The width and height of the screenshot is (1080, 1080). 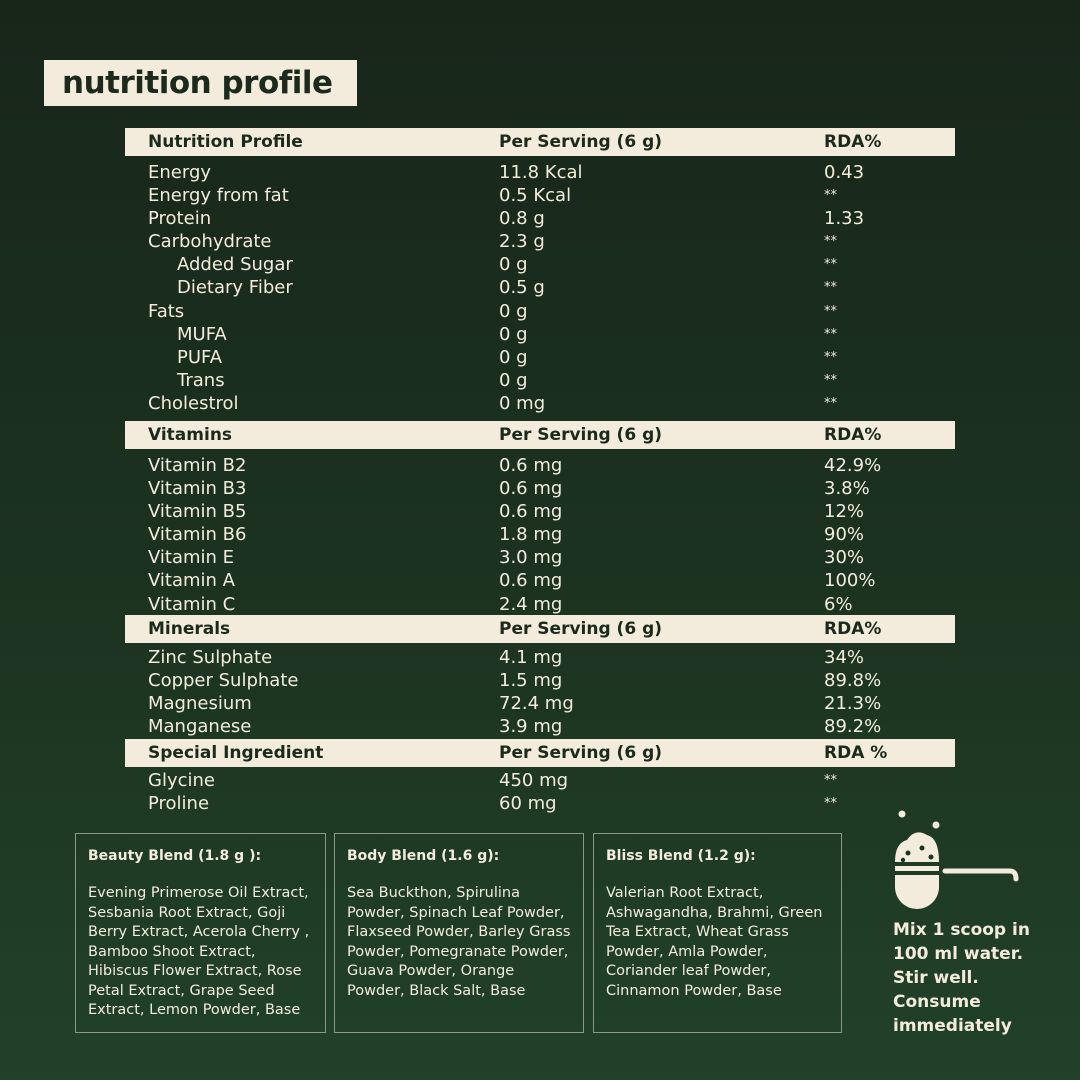 I want to click on scoop-icon, so click(x=957, y=859).